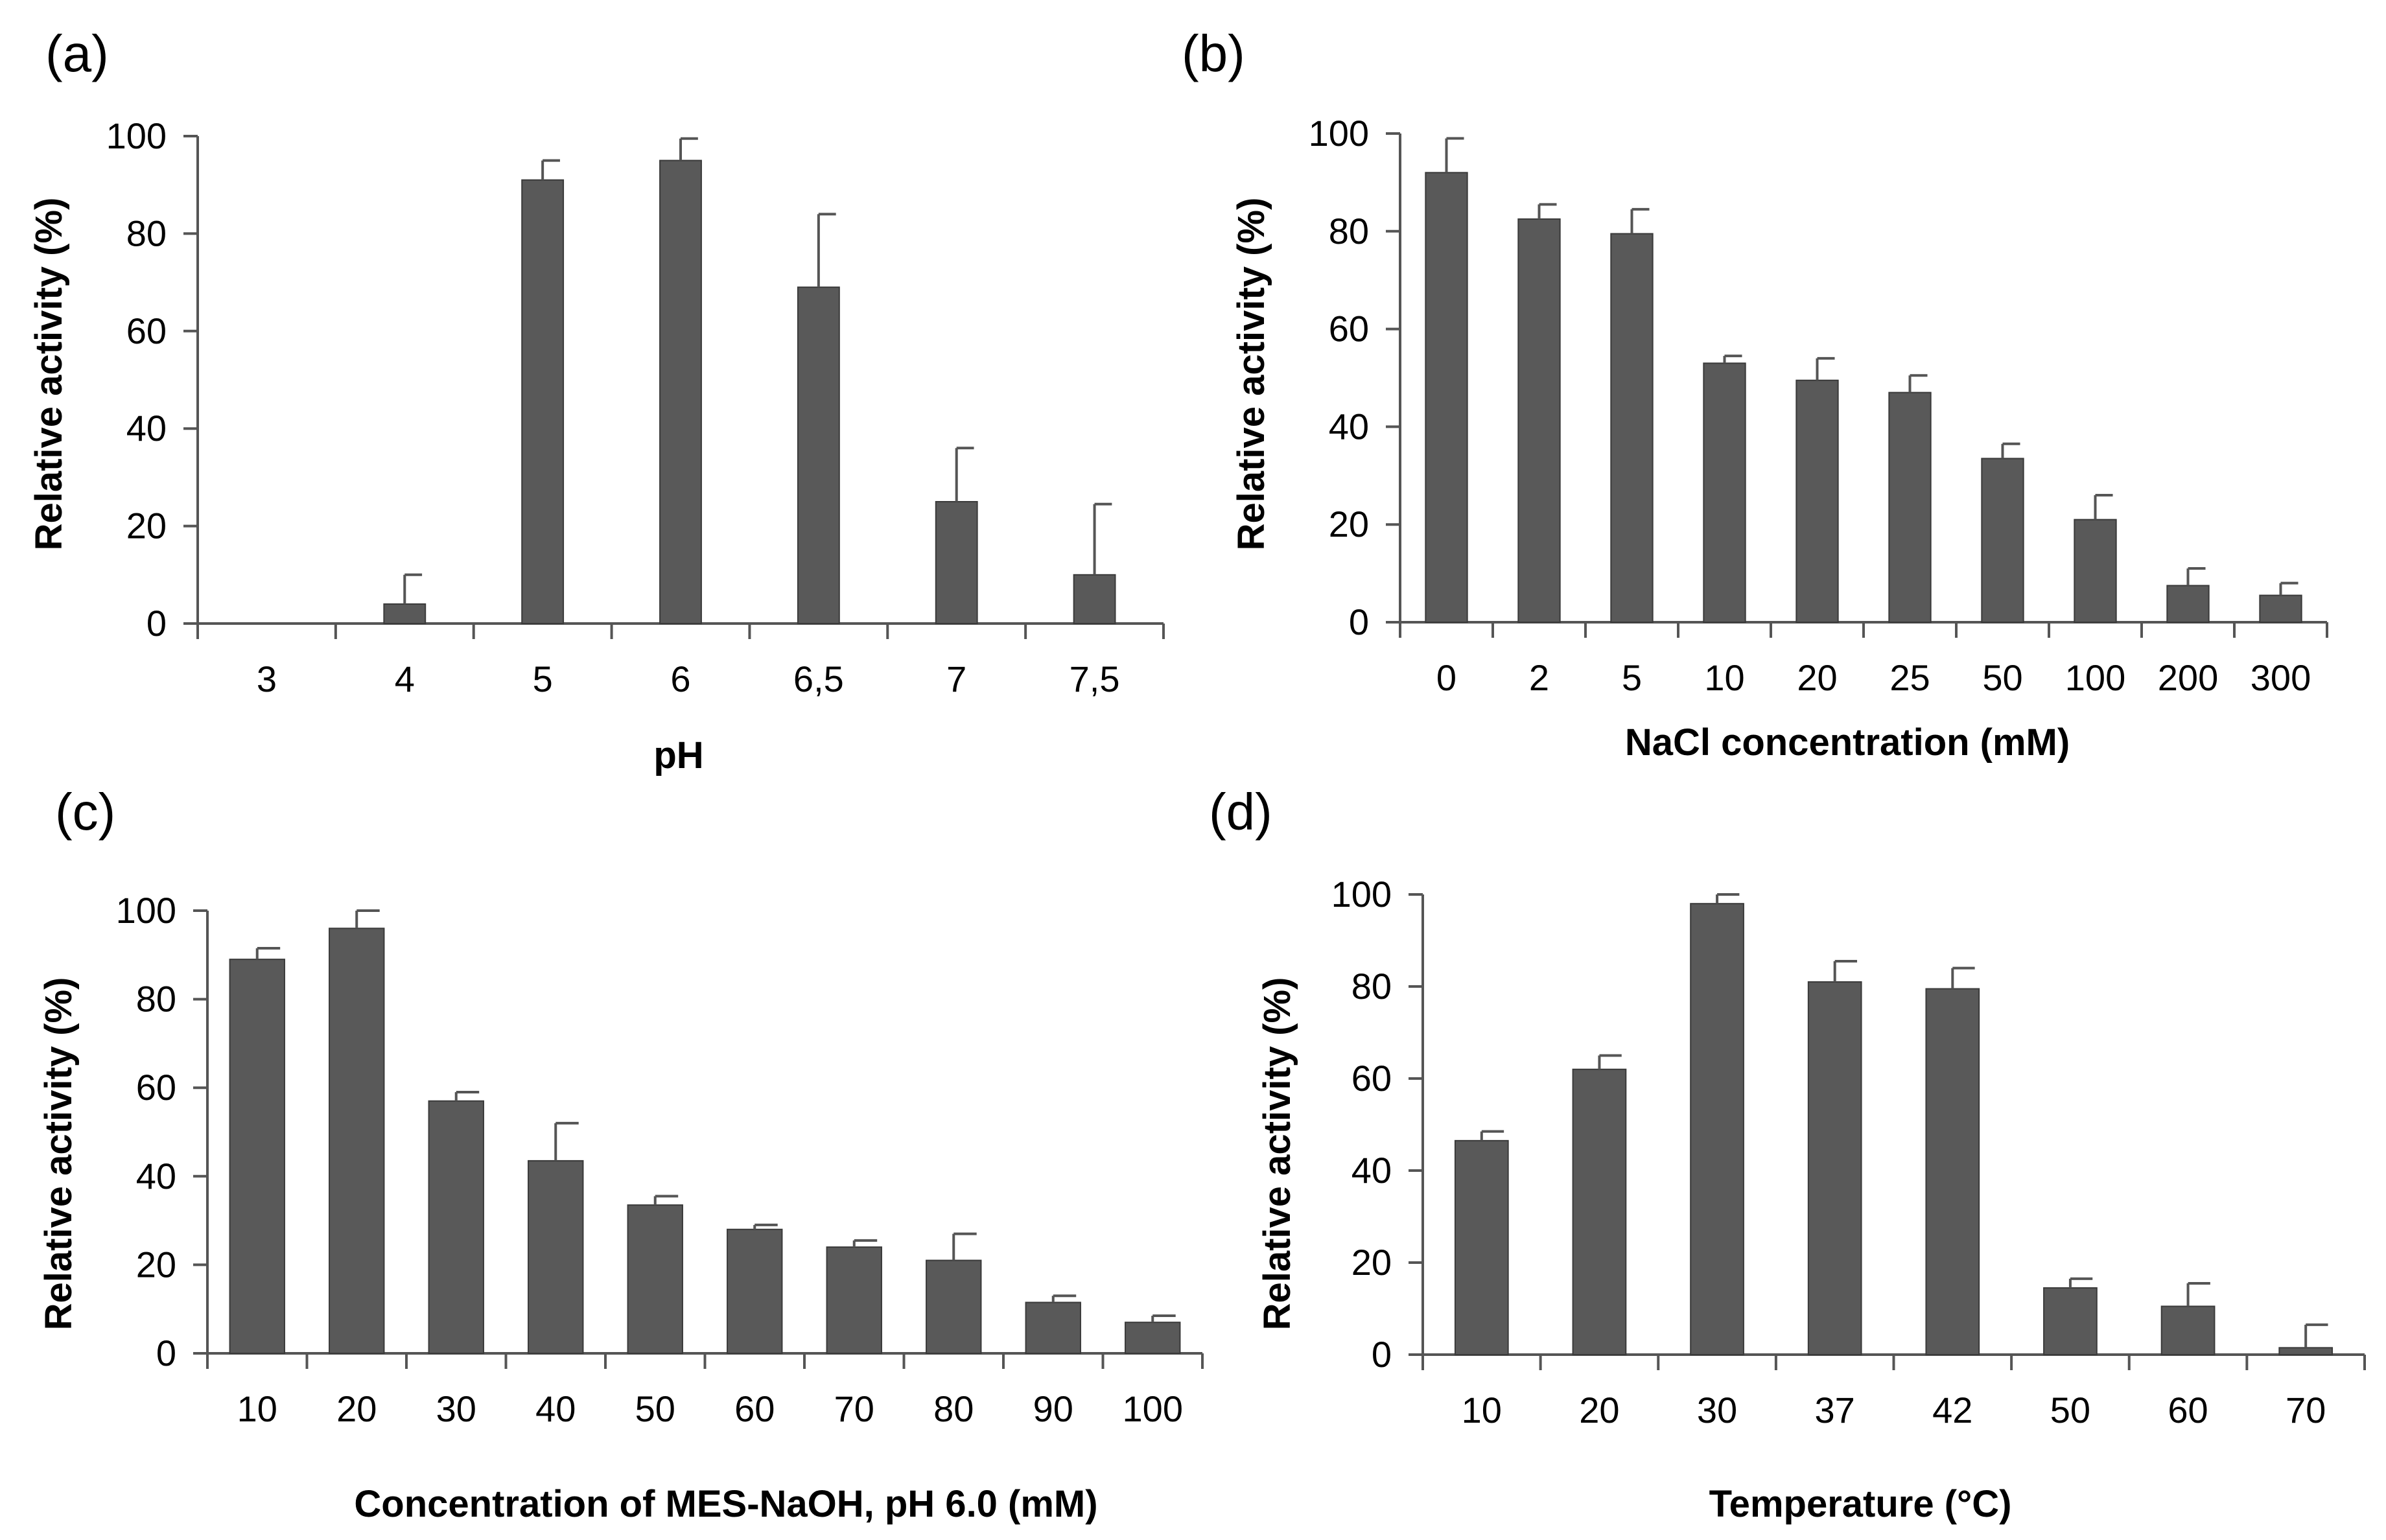  Describe the element at coordinates (1860, 1504) in the screenshot. I see `x-axis-title-d: Temperature (°C)` at that location.